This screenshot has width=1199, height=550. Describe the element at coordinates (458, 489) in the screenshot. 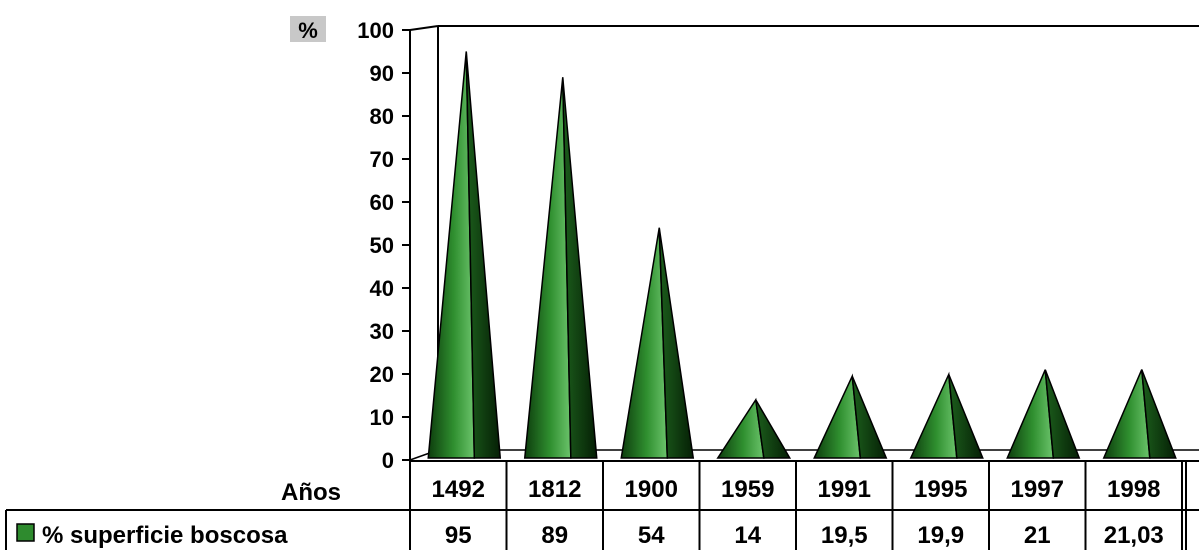

I see `x-category-label: 1492` at that location.